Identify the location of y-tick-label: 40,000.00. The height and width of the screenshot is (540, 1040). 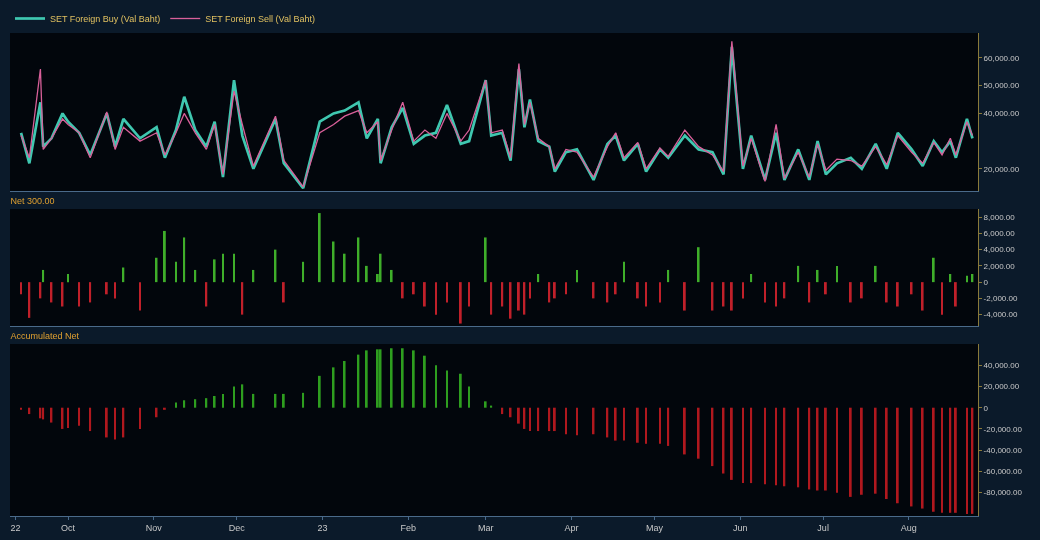
(1001, 366).